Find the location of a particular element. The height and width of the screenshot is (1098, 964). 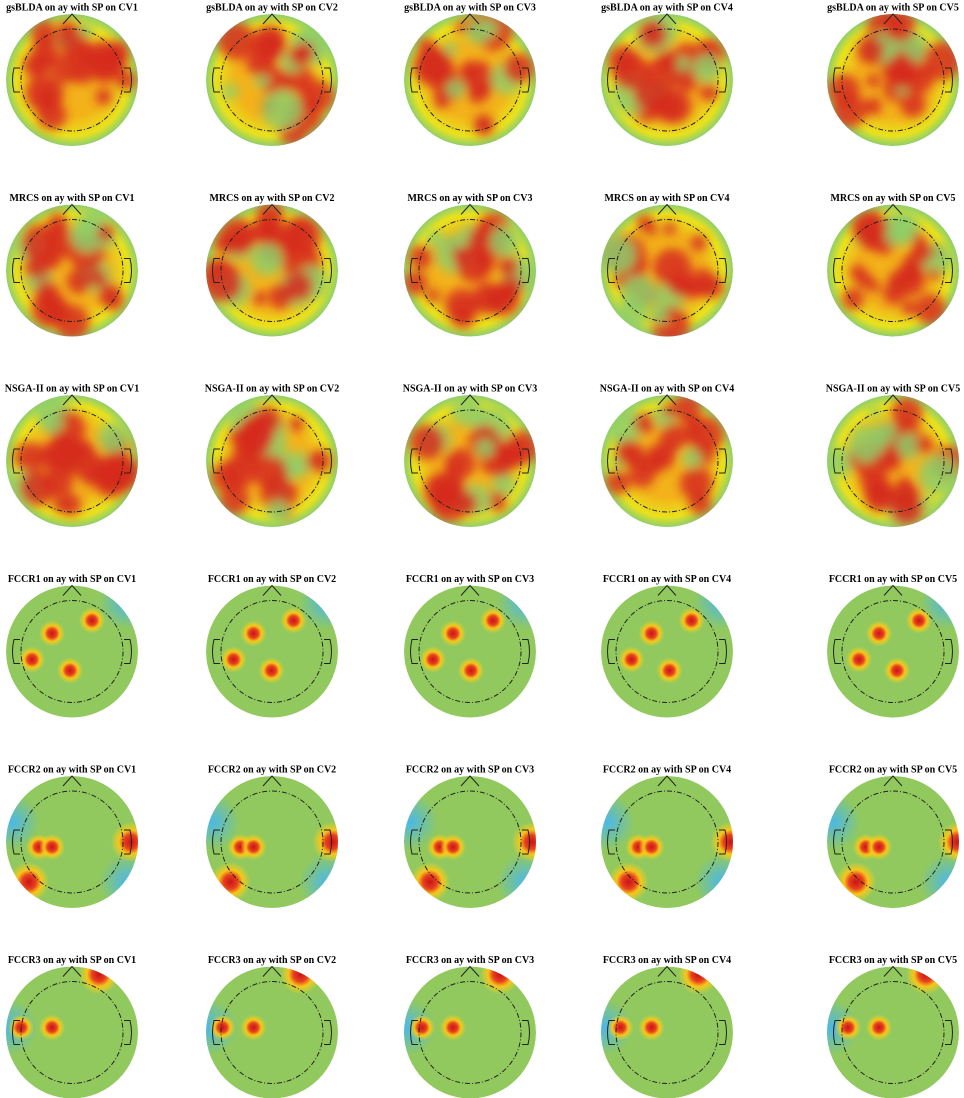

panel-title: FCCR2 on ay with SP on CV3 is located at coordinates (470, 769).